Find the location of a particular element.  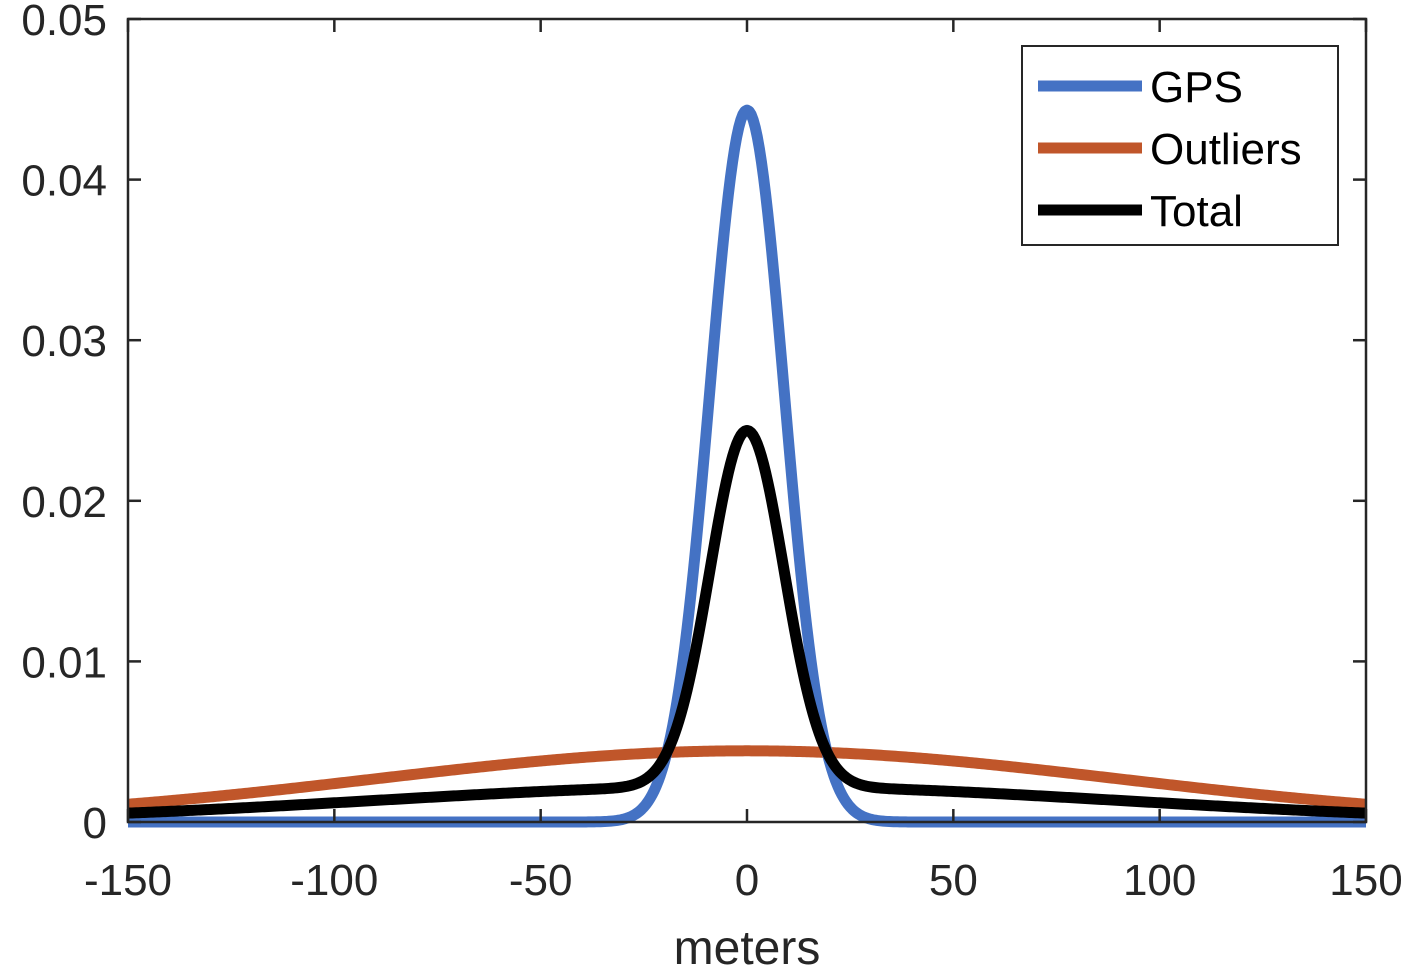

x-tick-label: 50 is located at coordinates (953, 880).